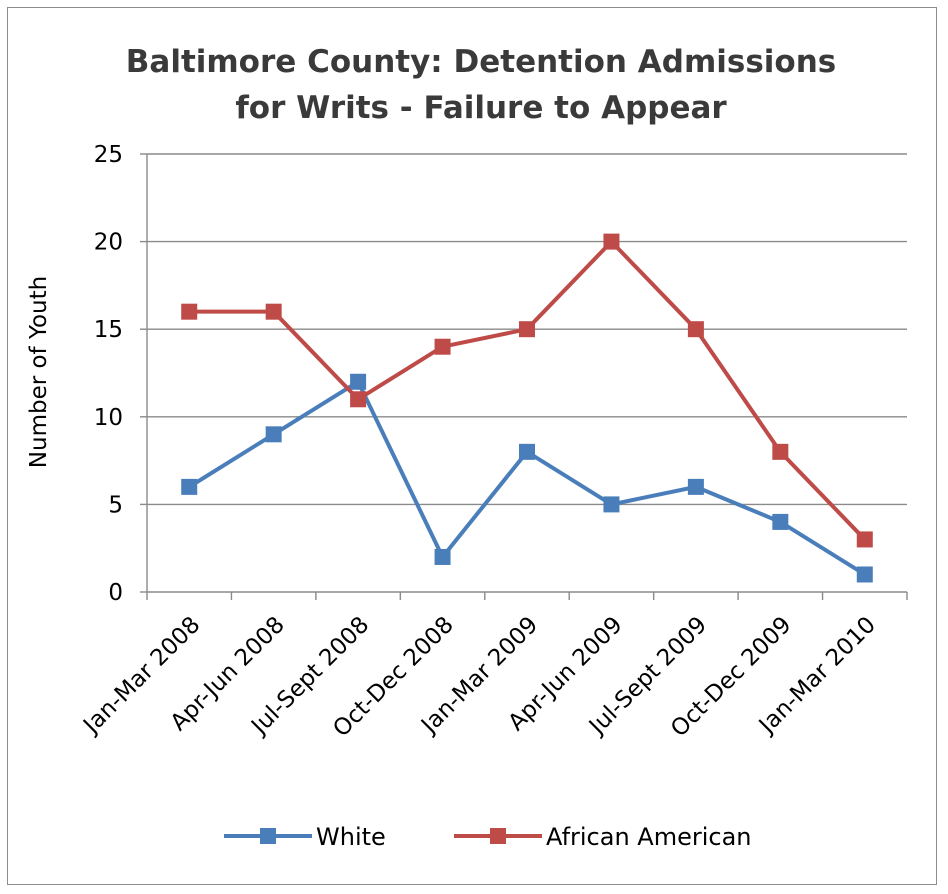 This screenshot has height=894, width=948. Describe the element at coordinates (115, 593) in the screenshot. I see `y-tick-label: 0` at that location.